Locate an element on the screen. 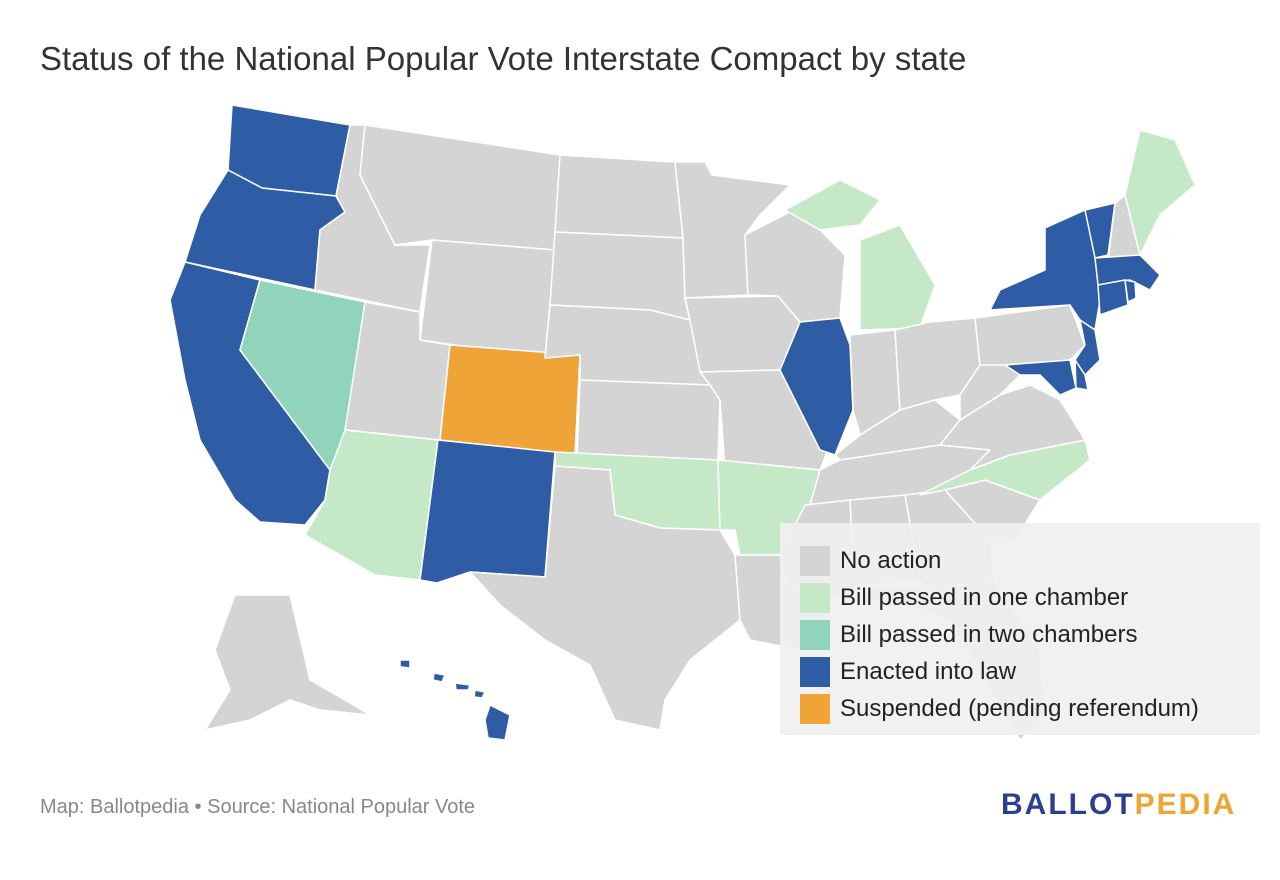  state-ND is located at coordinates (619, 196).